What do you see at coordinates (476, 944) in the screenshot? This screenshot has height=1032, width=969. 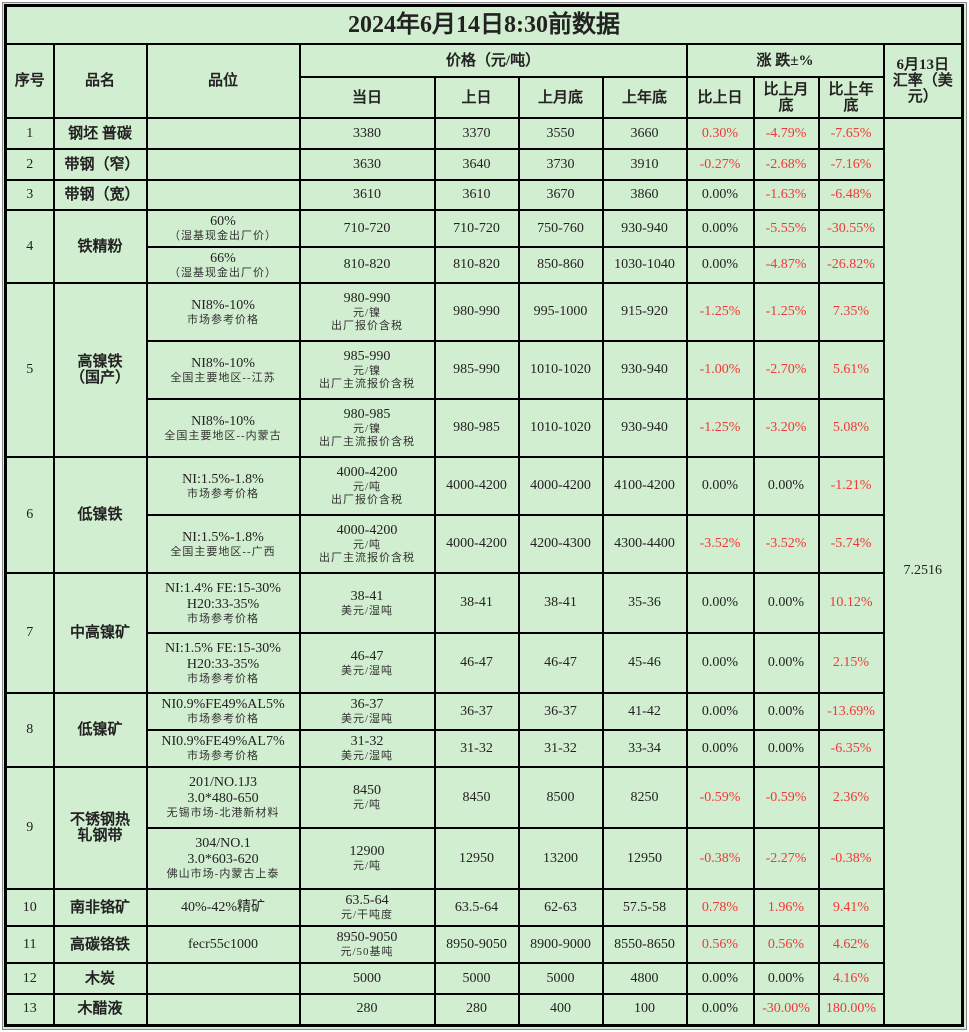 I see `price-prev-day: 8950-9050` at bounding box center [476, 944].